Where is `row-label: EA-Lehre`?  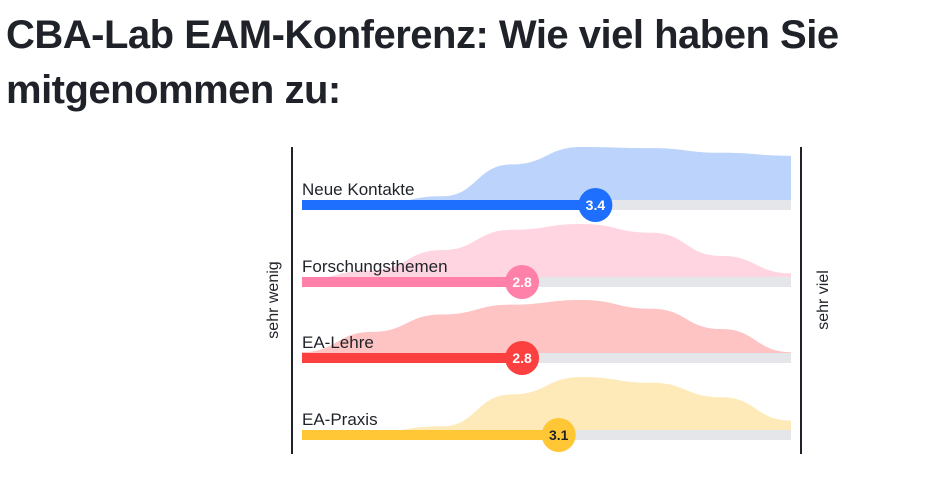 row-label: EA-Lehre is located at coordinates (338, 342).